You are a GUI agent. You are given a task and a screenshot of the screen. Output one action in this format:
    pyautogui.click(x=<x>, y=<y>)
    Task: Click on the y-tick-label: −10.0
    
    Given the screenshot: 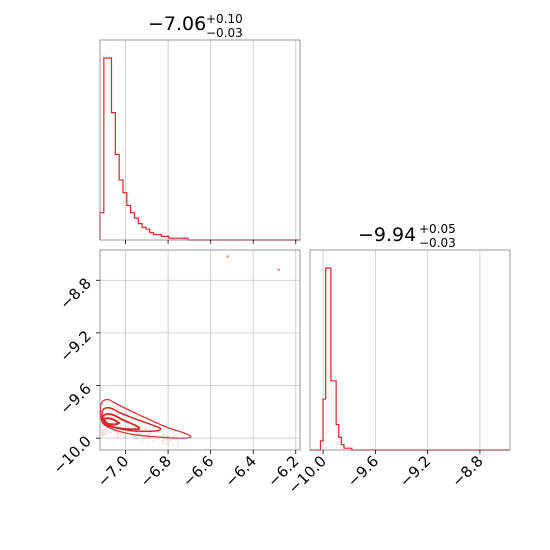 What is the action you would take?
    pyautogui.click(x=72, y=454)
    